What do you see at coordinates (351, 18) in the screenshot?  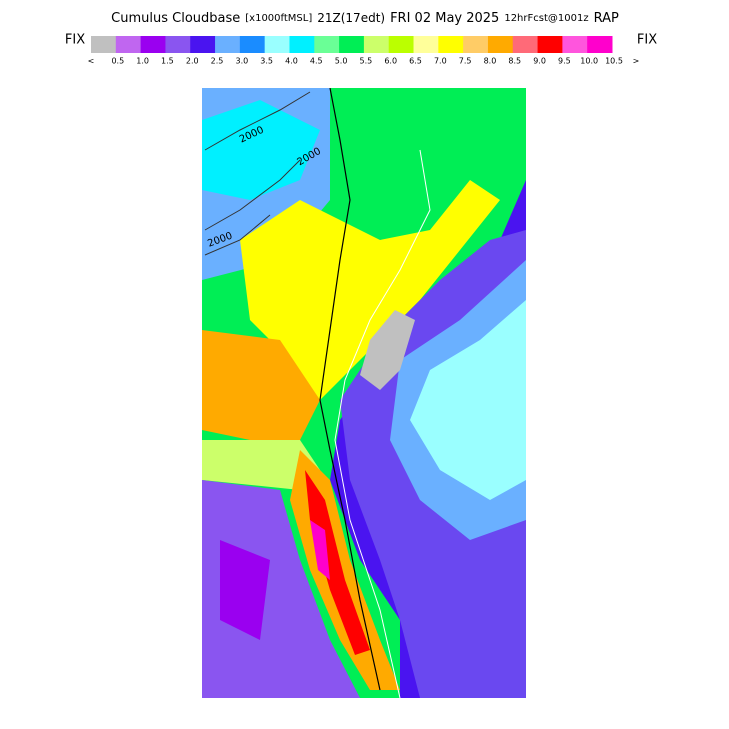 I see `title-part: 21Z(17edt)` at bounding box center [351, 18].